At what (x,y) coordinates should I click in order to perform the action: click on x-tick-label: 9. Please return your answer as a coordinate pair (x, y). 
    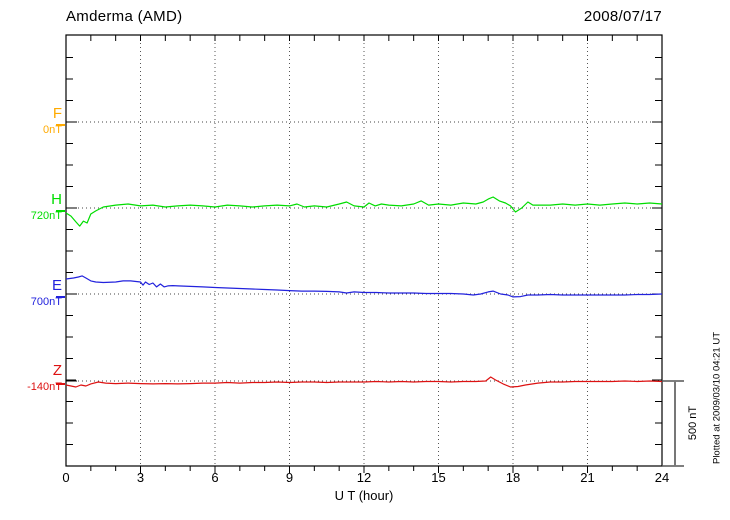
    Looking at the image, I should click on (289, 477).